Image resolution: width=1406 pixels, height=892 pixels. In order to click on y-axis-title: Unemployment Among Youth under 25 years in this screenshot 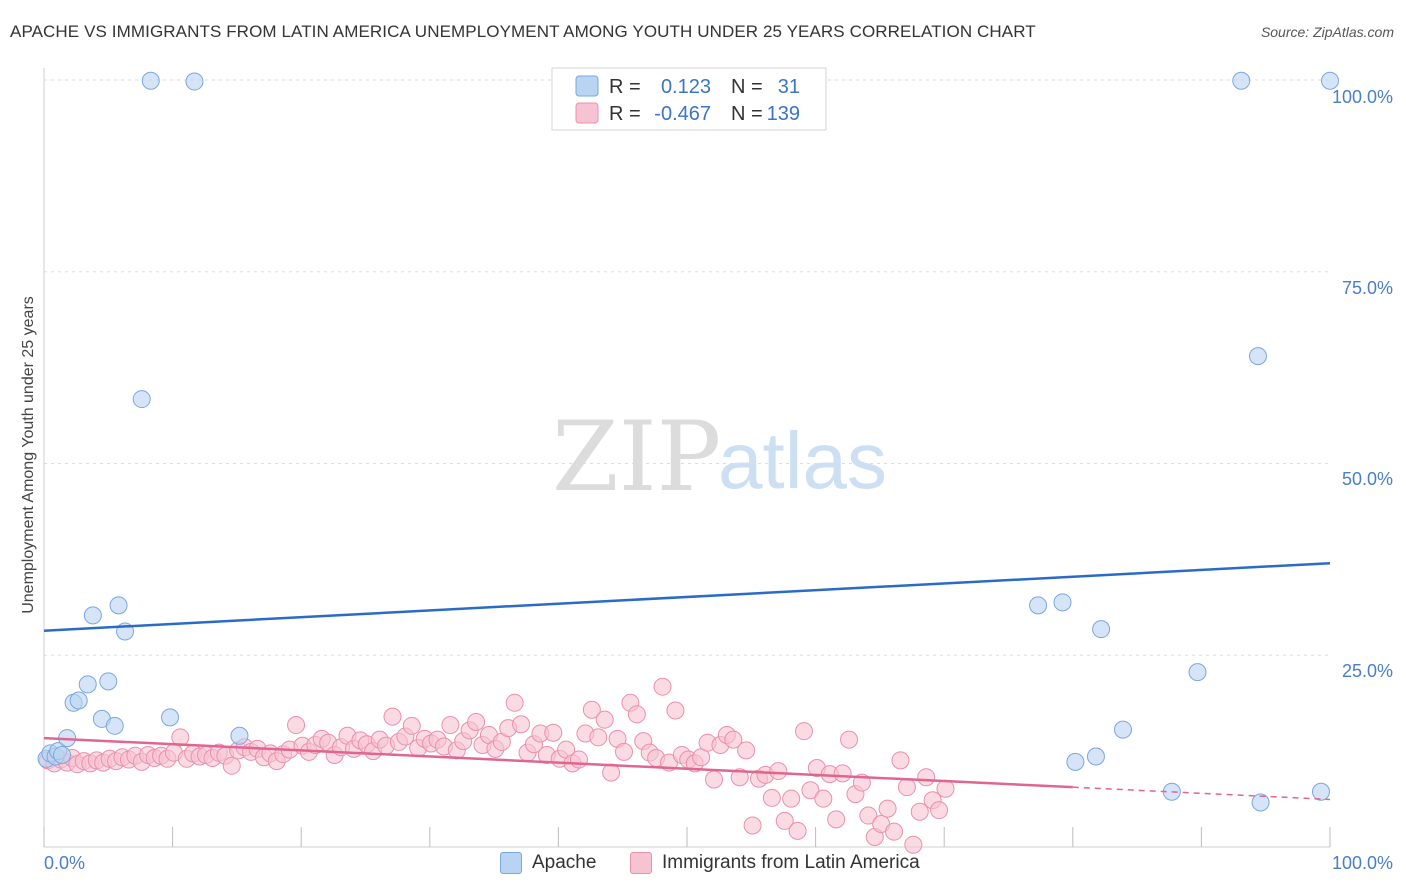, I will do `click(28, 455)`.